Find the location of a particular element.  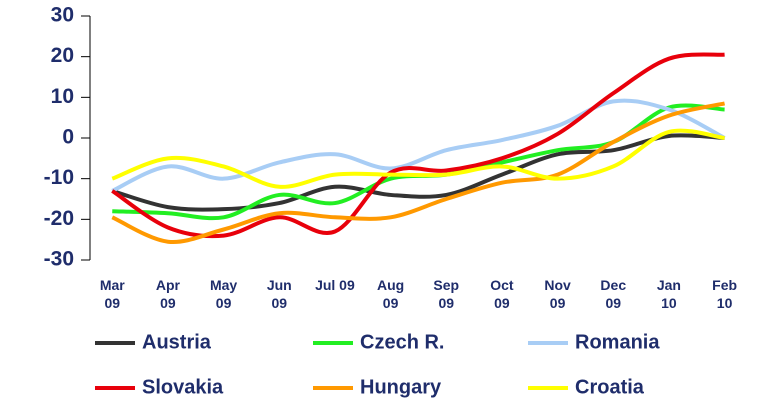

x-tick-label: Mar 09 is located at coordinates (112, 294).